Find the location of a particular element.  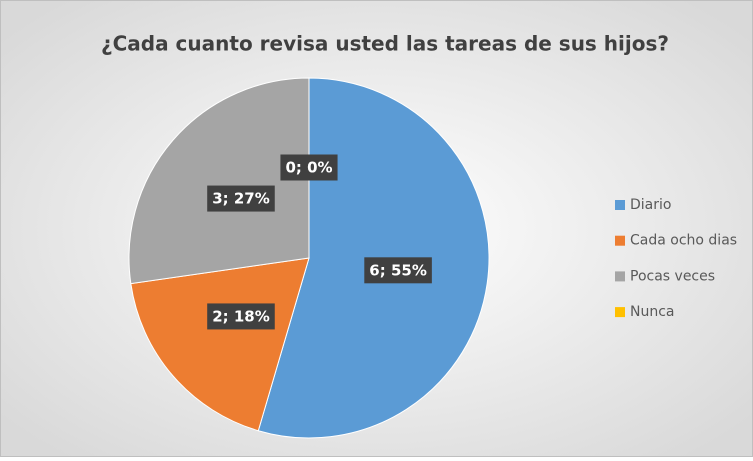

data-label: 0; 0% is located at coordinates (308, 168).